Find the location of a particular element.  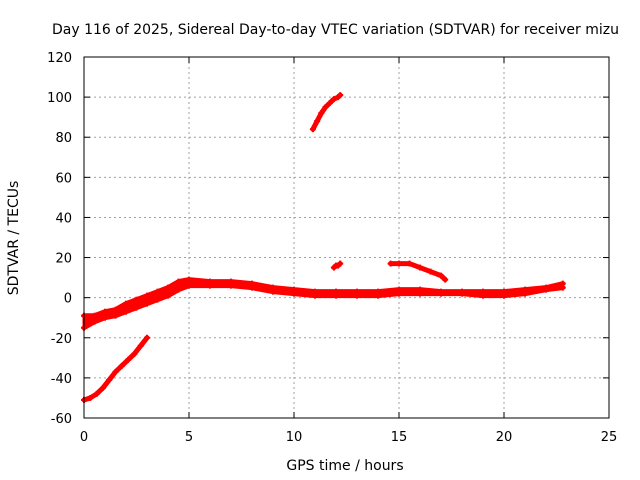

x-tick-label: 25 is located at coordinates (609, 437).